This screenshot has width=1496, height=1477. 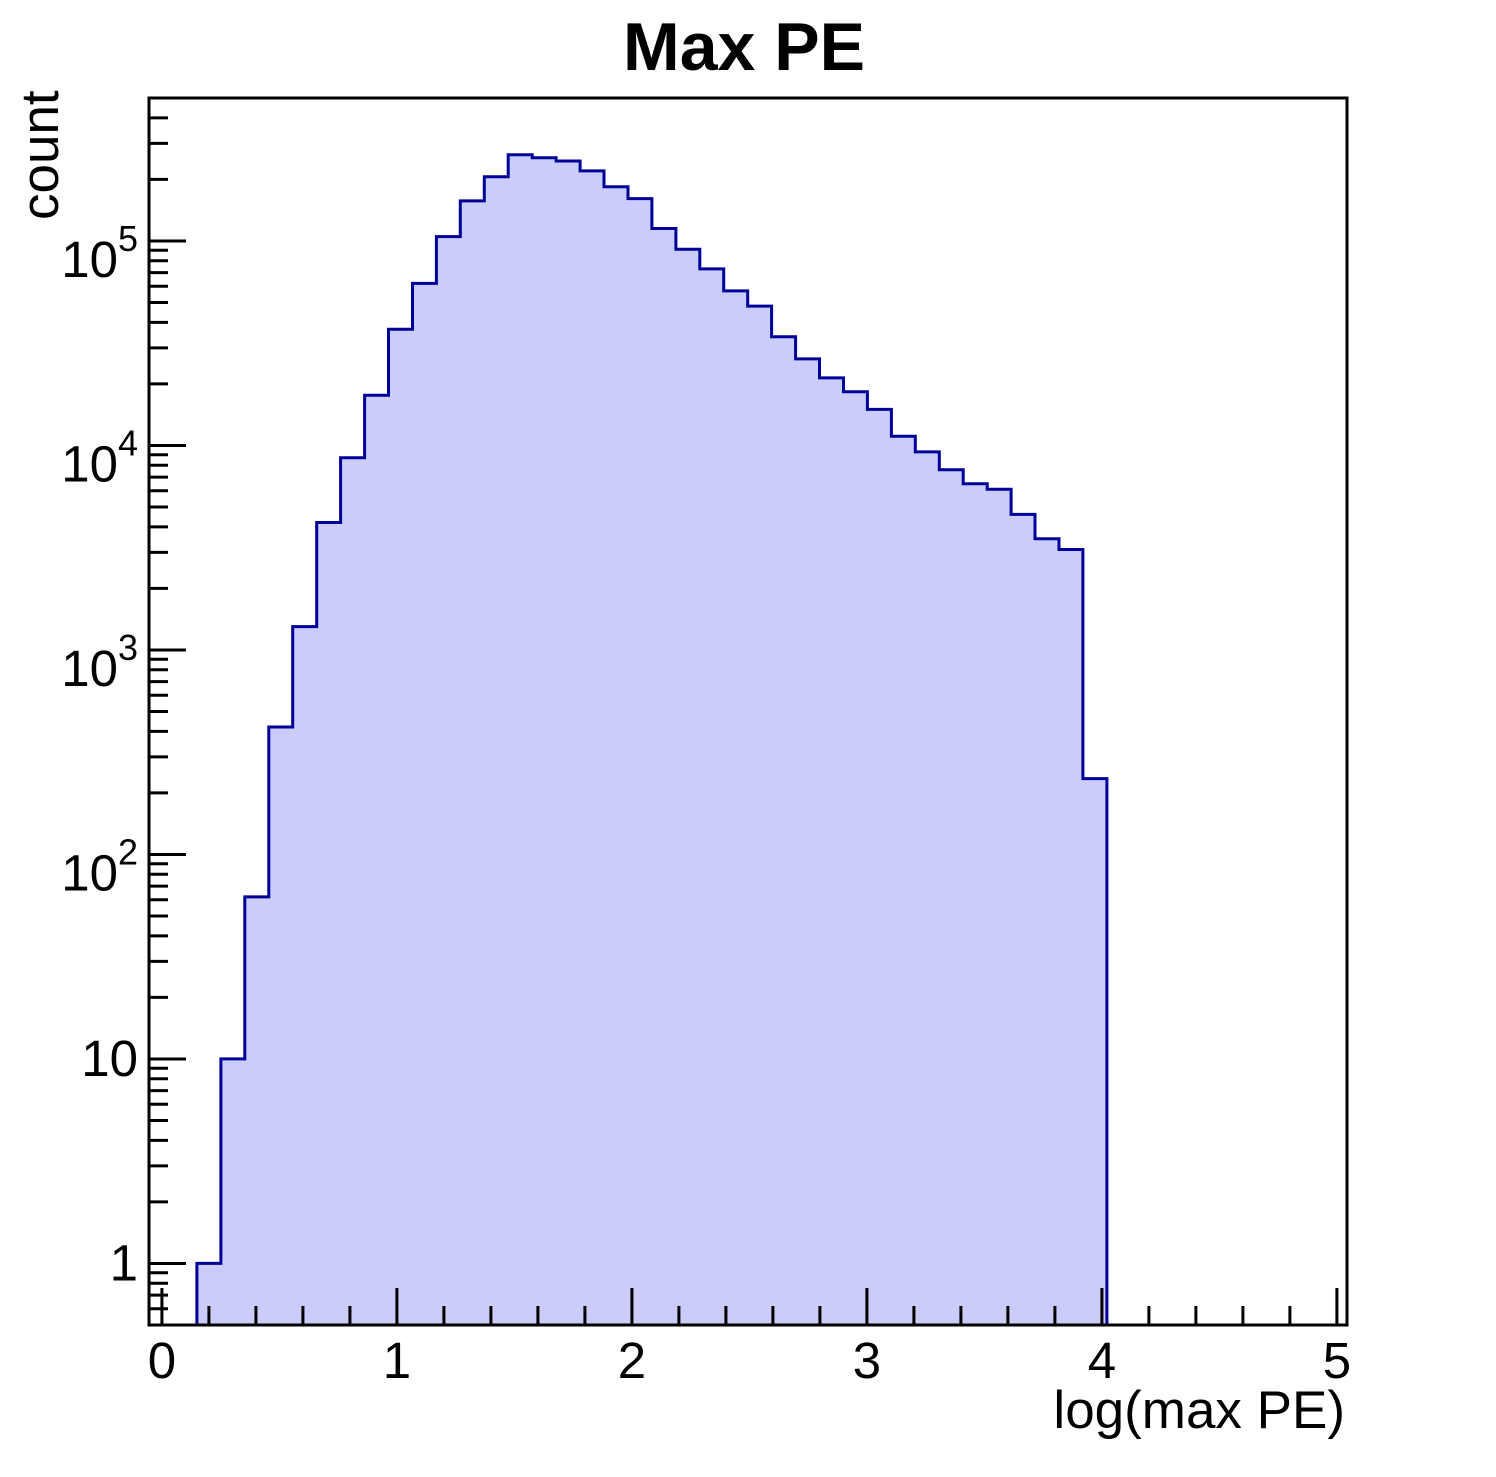 What do you see at coordinates (1102, 1360) in the screenshot?
I see `x-tick-label: 4` at bounding box center [1102, 1360].